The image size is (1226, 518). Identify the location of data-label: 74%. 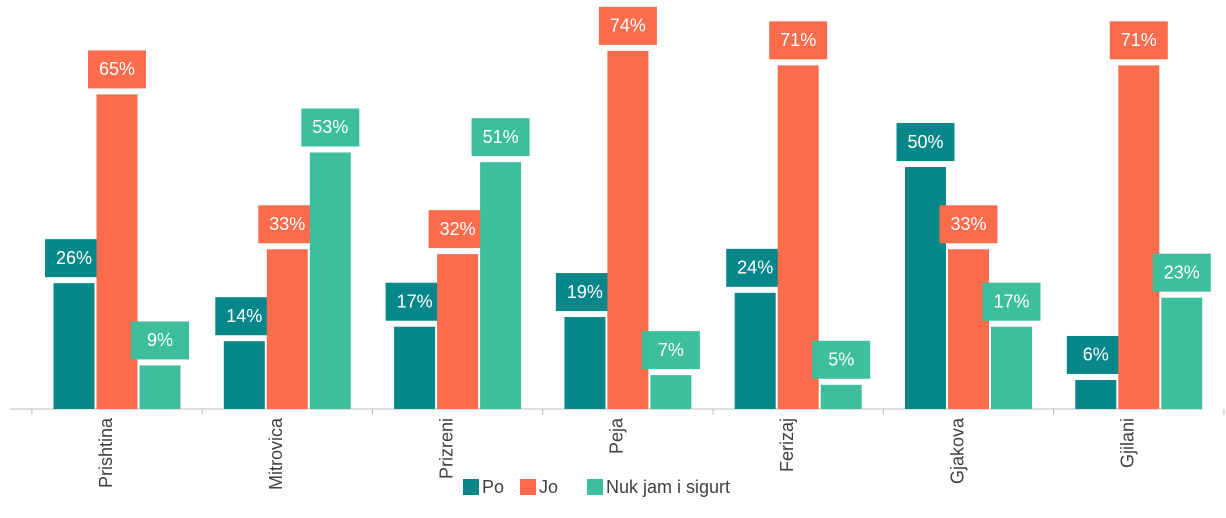
(628, 26).